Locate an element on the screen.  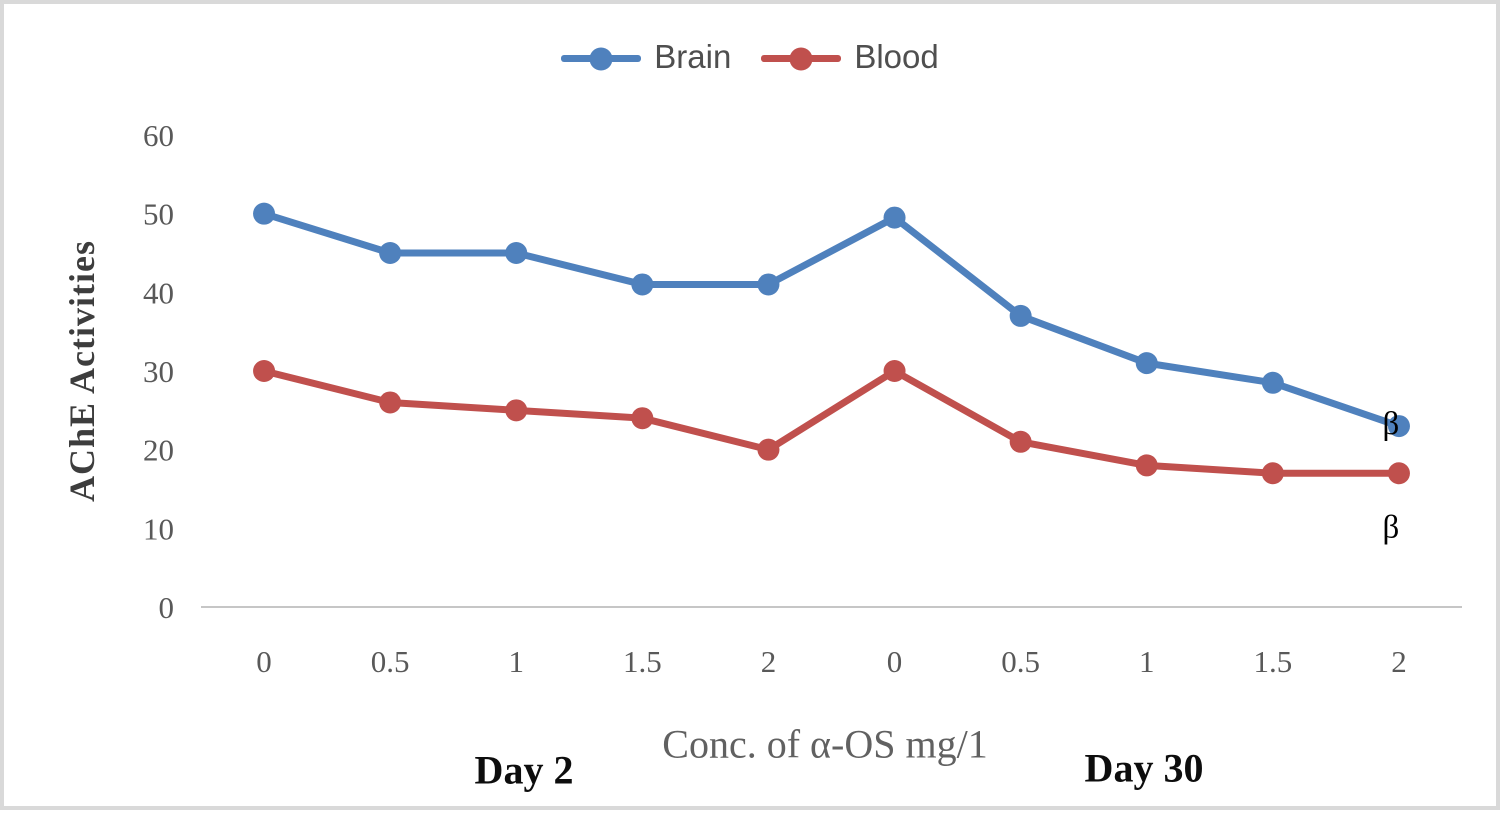
y-tick-label: 40 is located at coordinates (158, 292).